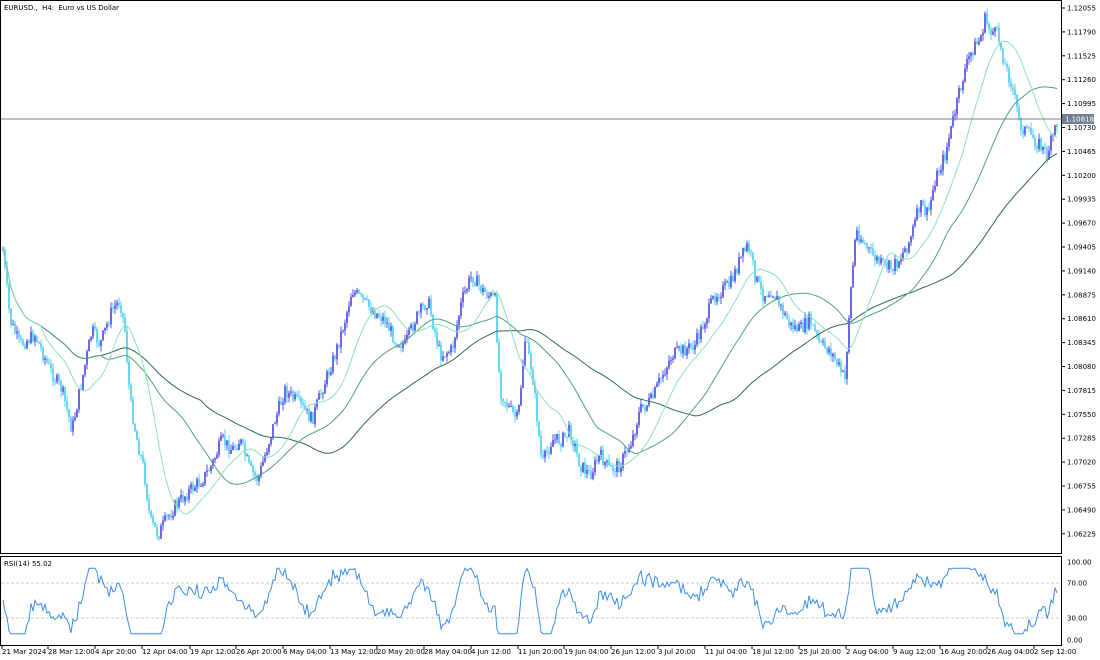 The width and height of the screenshot is (1100, 660). I want to click on rsi-title: RSI(14) 55.02, so click(28, 564).